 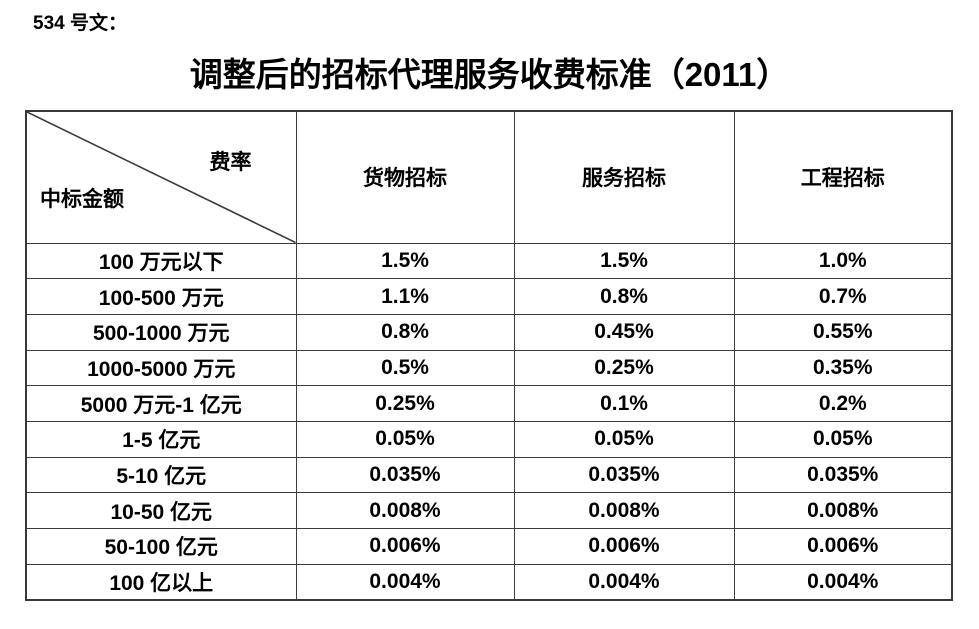 What do you see at coordinates (161, 439) in the screenshot?
I see `row-label: 1-5 亿元` at bounding box center [161, 439].